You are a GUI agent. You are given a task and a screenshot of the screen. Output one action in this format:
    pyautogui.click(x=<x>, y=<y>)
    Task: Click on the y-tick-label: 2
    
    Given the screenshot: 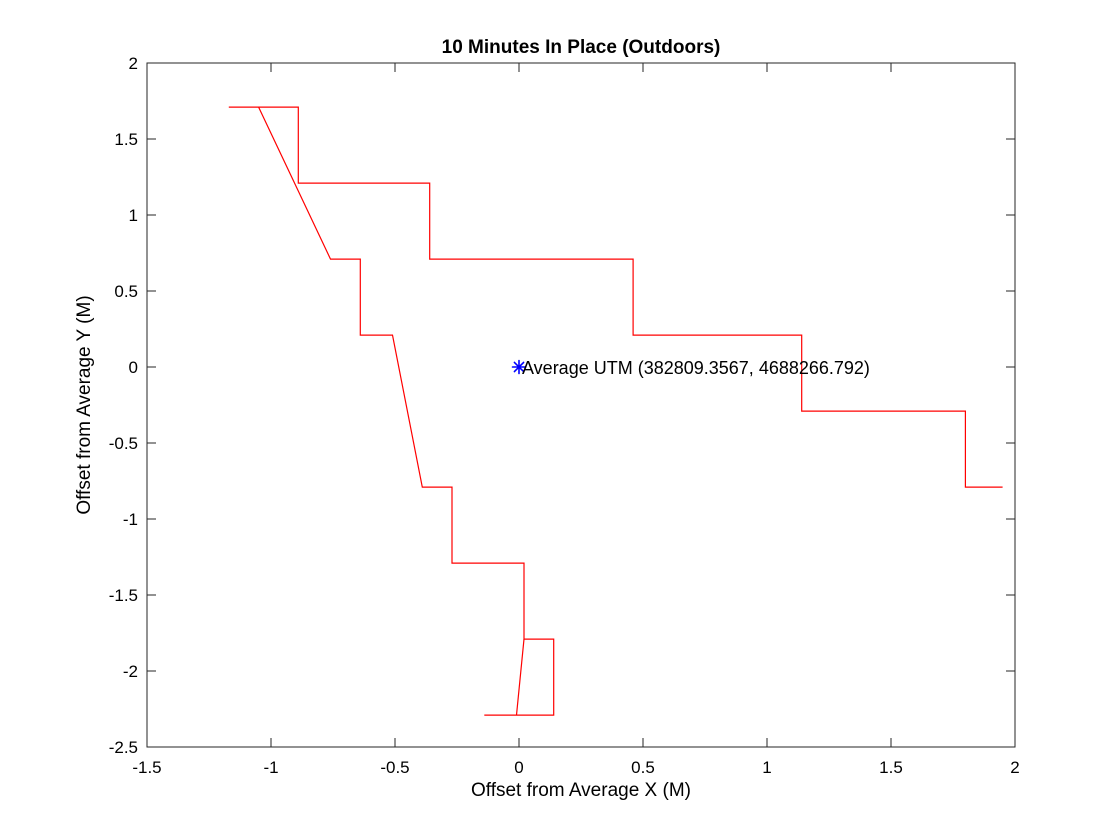 What is the action you would take?
    pyautogui.click(x=133, y=63)
    